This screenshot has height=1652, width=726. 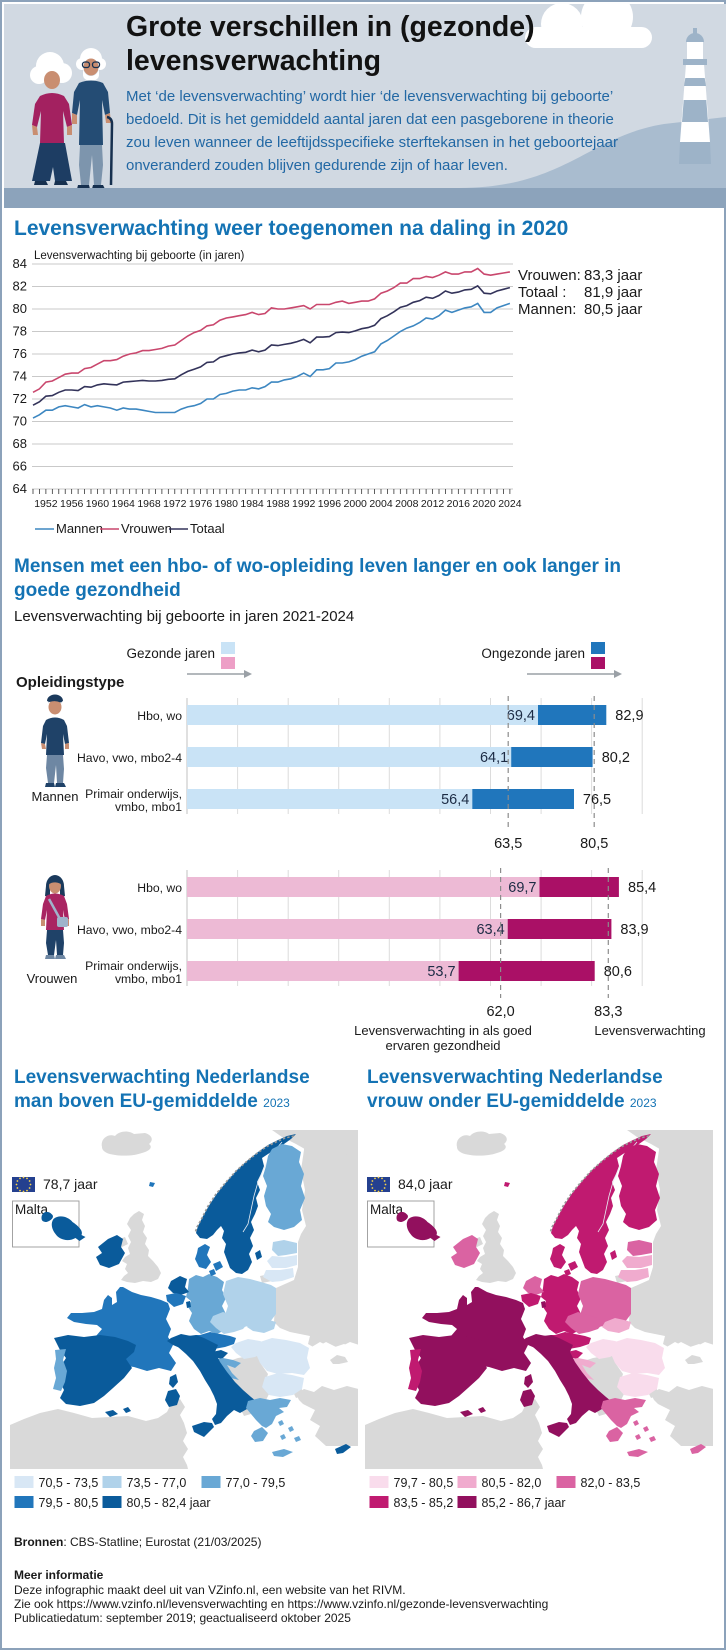 I want to click on svg-text: 84, so click(x=20, y=263).